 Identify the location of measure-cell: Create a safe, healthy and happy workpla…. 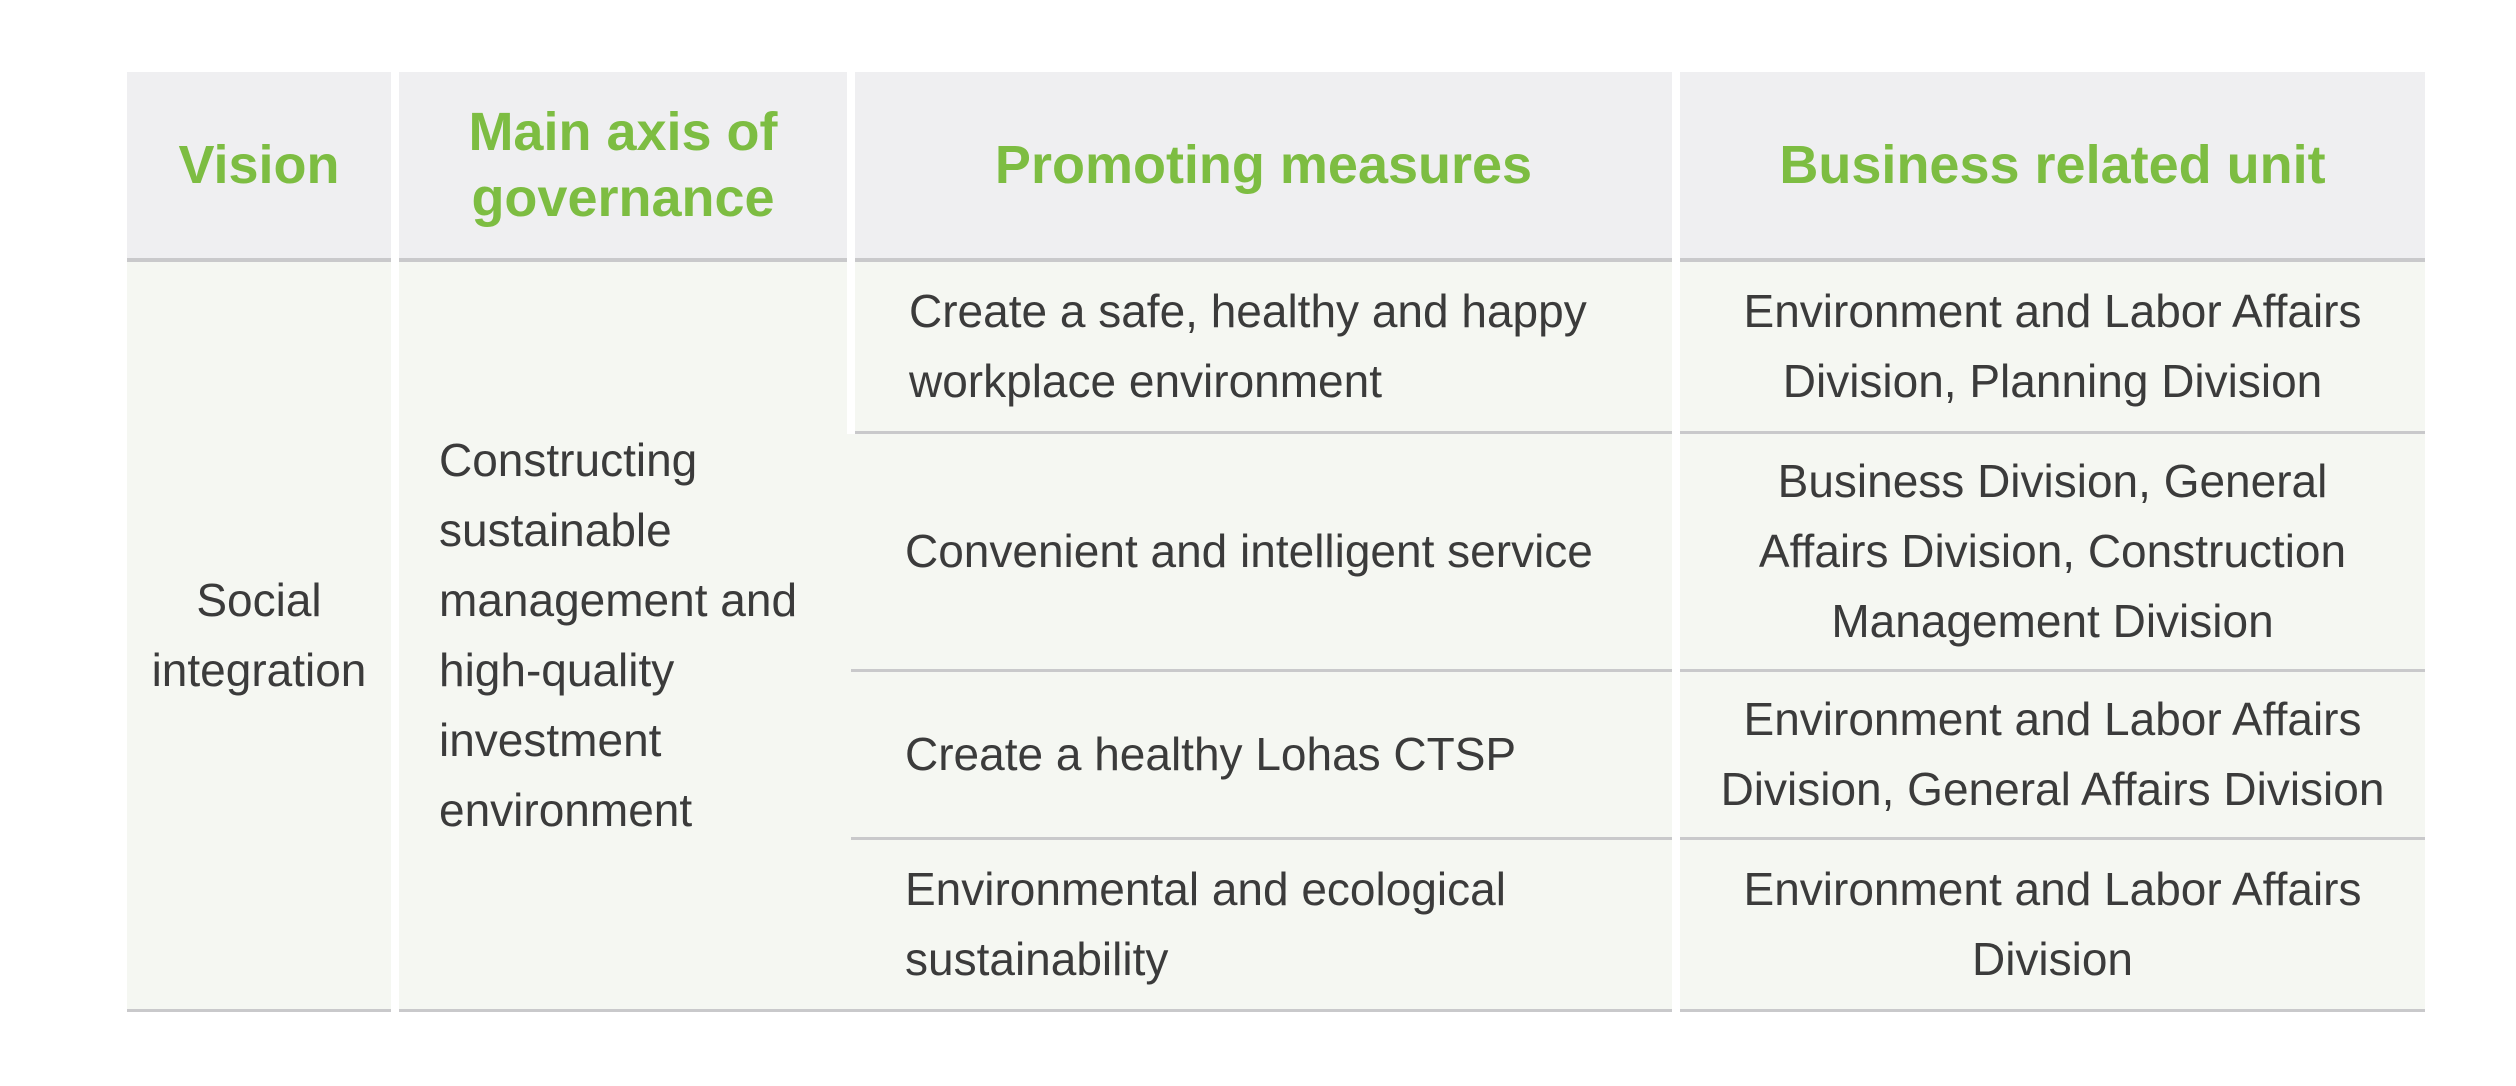
(1261, 347).